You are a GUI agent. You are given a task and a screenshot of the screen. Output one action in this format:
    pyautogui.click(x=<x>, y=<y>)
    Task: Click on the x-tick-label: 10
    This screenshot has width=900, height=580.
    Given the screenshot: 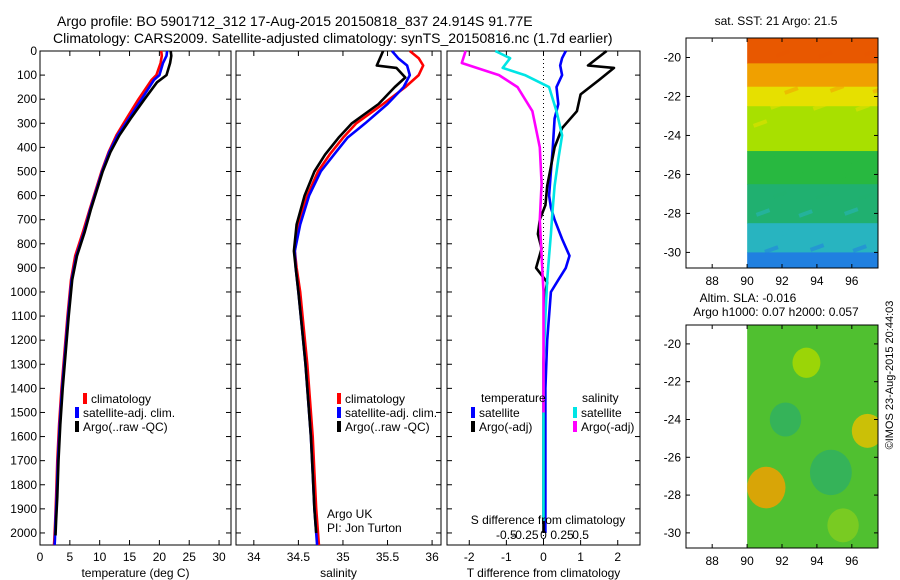 What is the action you would take?
    pyautogui.click(x=100, y=557)
    